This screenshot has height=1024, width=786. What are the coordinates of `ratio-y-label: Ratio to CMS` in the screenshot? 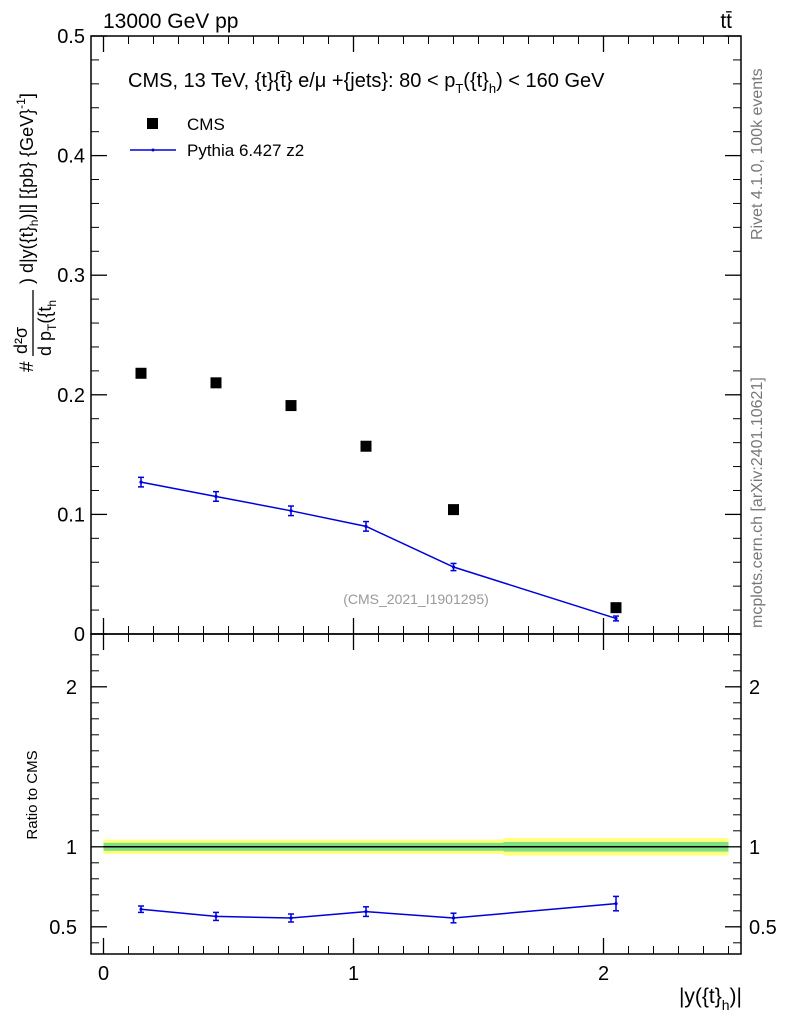 It's located at (32, 794).